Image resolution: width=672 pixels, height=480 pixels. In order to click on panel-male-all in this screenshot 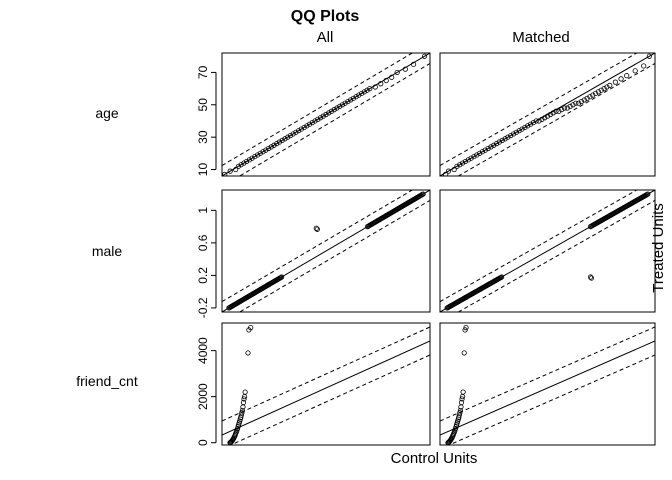, I will do `click(326, 251)`.